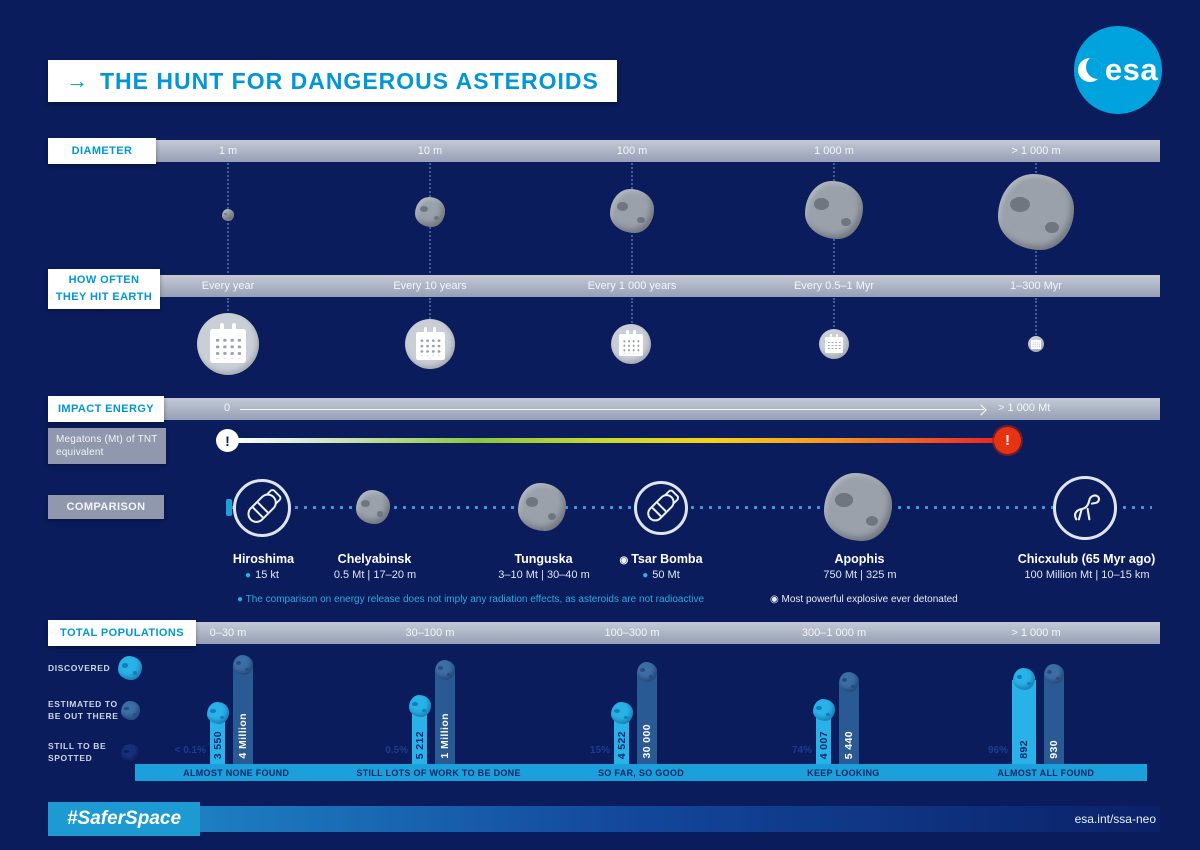  What do you see at coordinates (544, 575) in the screenshot?
I see `comparison-detail: 3–10 Mt | 30–40 m` at bounding box center [544, 575].